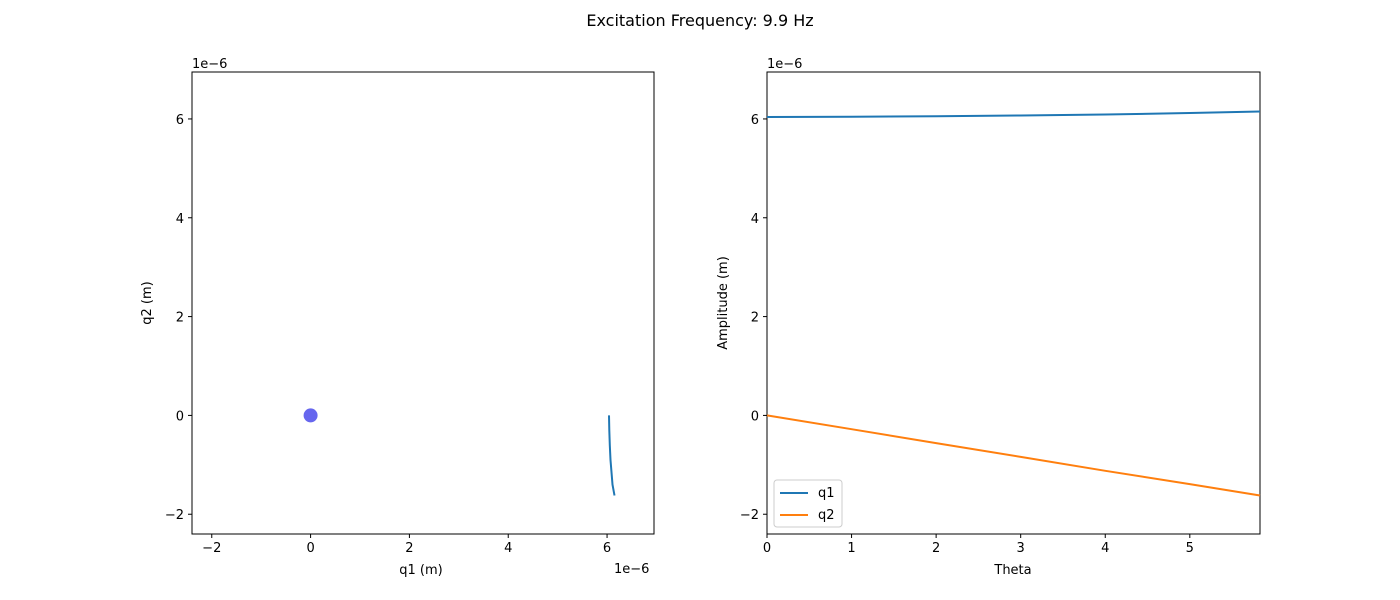 This screenshot has height=600, width=1400. What do you see at coordinates (180, 416) in the screenshot?
I see `phase-plot-y-tick-label: 0` at bounding box center [180, 416].